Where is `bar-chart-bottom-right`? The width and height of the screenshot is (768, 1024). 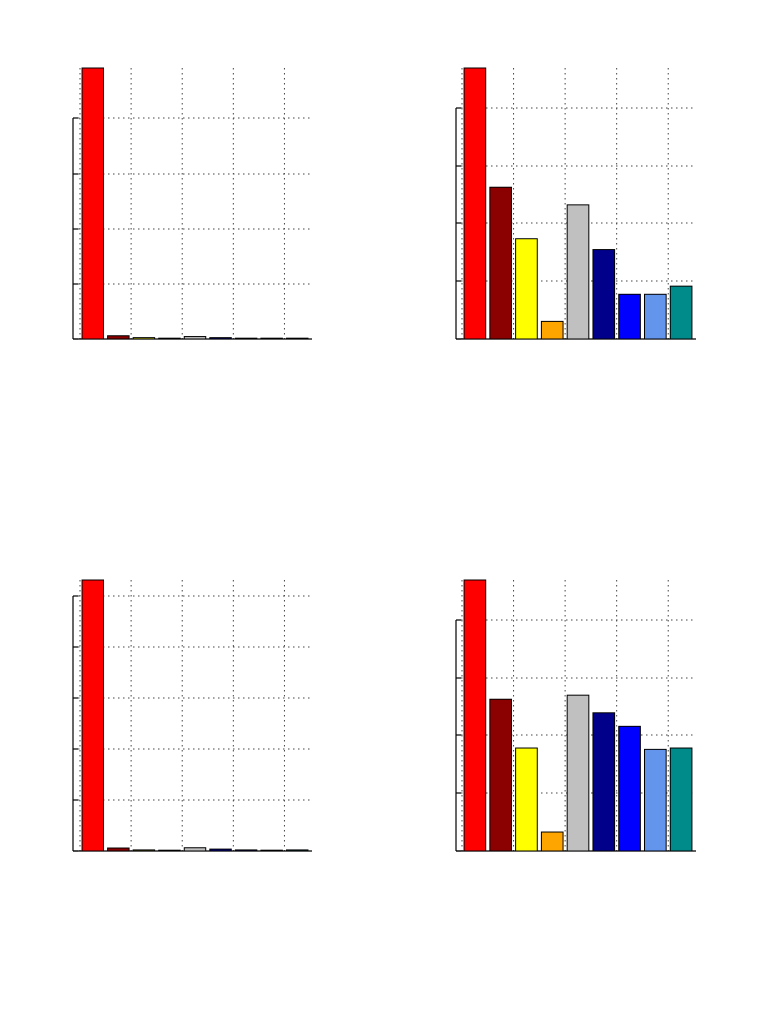 bar-chart-bottom-right is located at coordinates (575, 715).